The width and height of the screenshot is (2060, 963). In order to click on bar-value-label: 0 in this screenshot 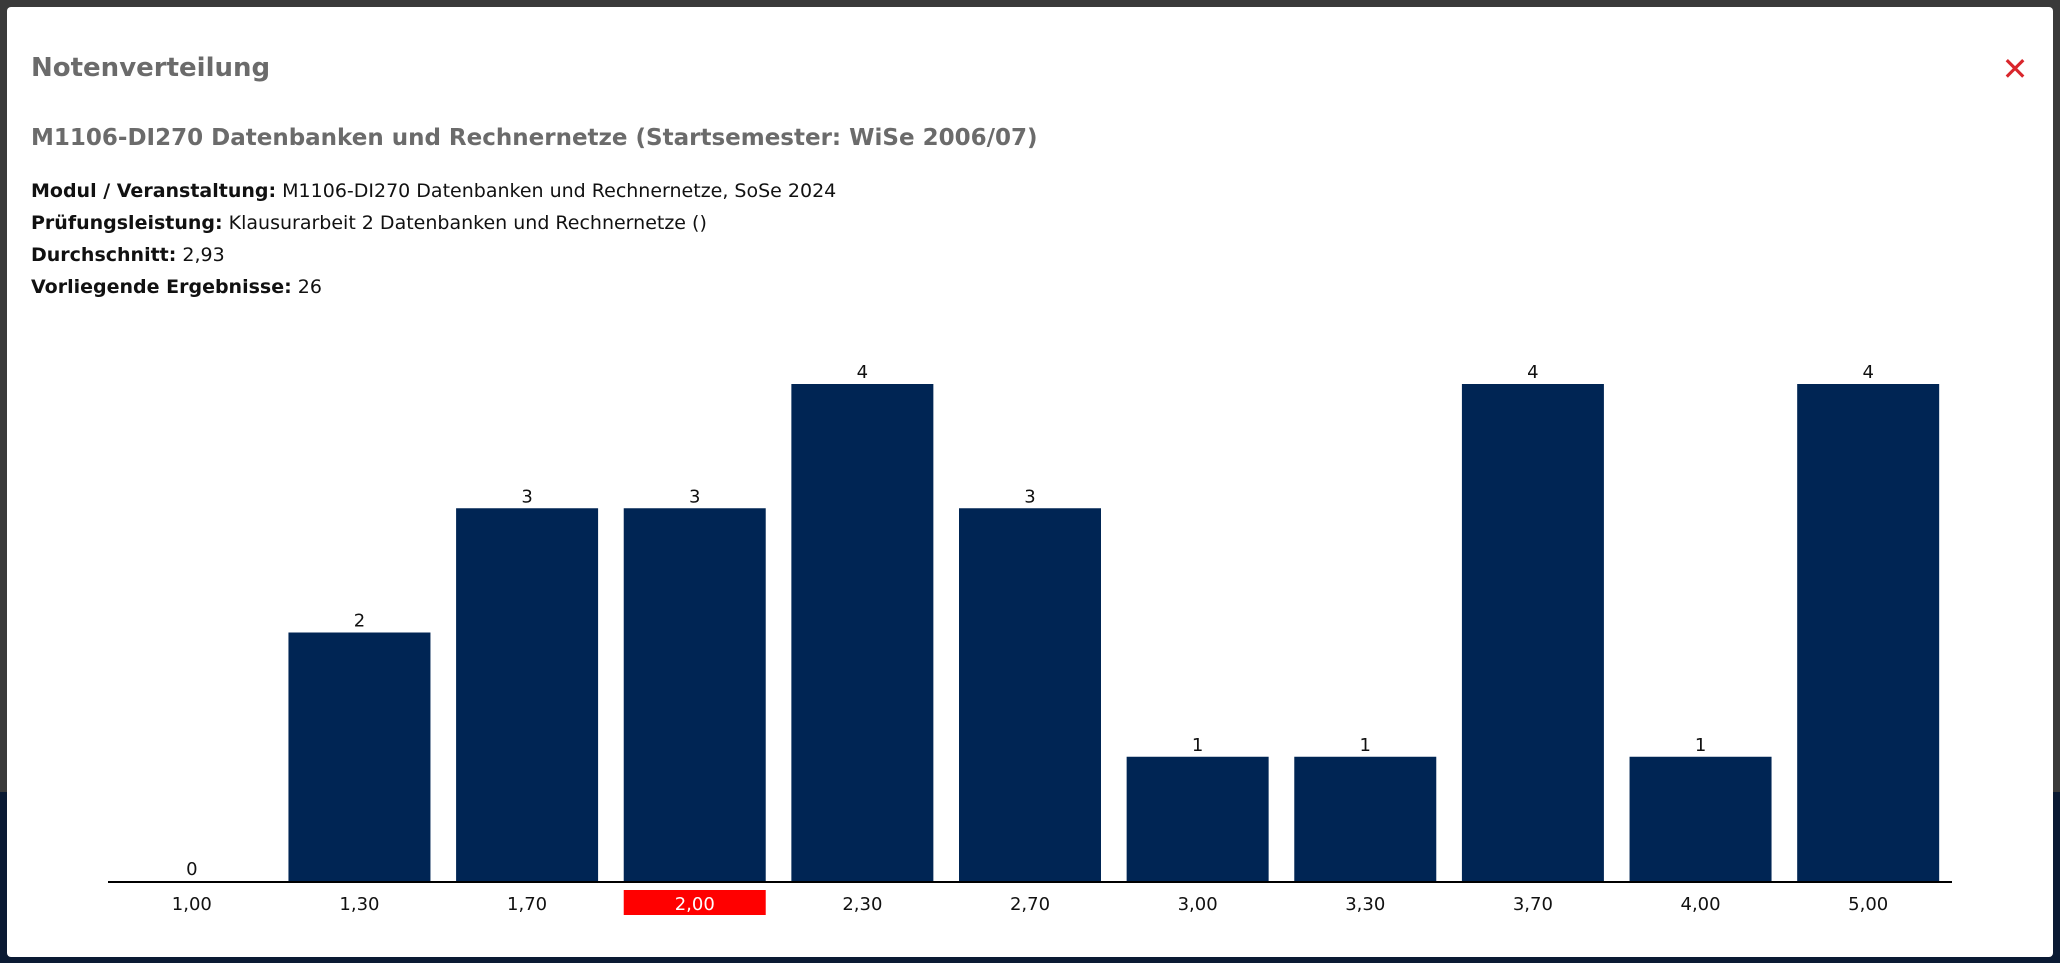, I will do `click(191, 869)`.